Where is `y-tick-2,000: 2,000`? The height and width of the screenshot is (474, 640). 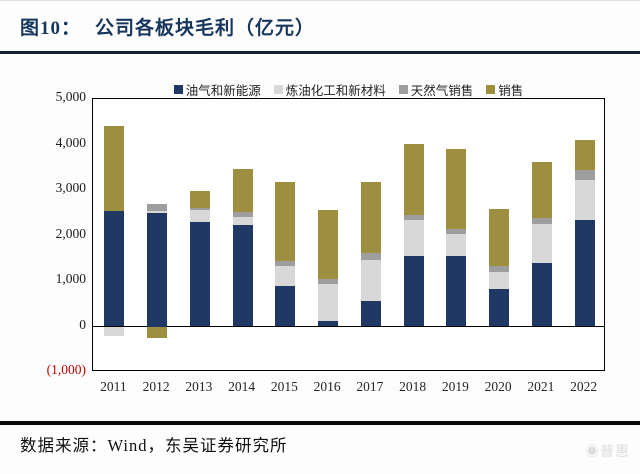
y-tick-2,000: 2,000 is located at coordinates (70, 233).